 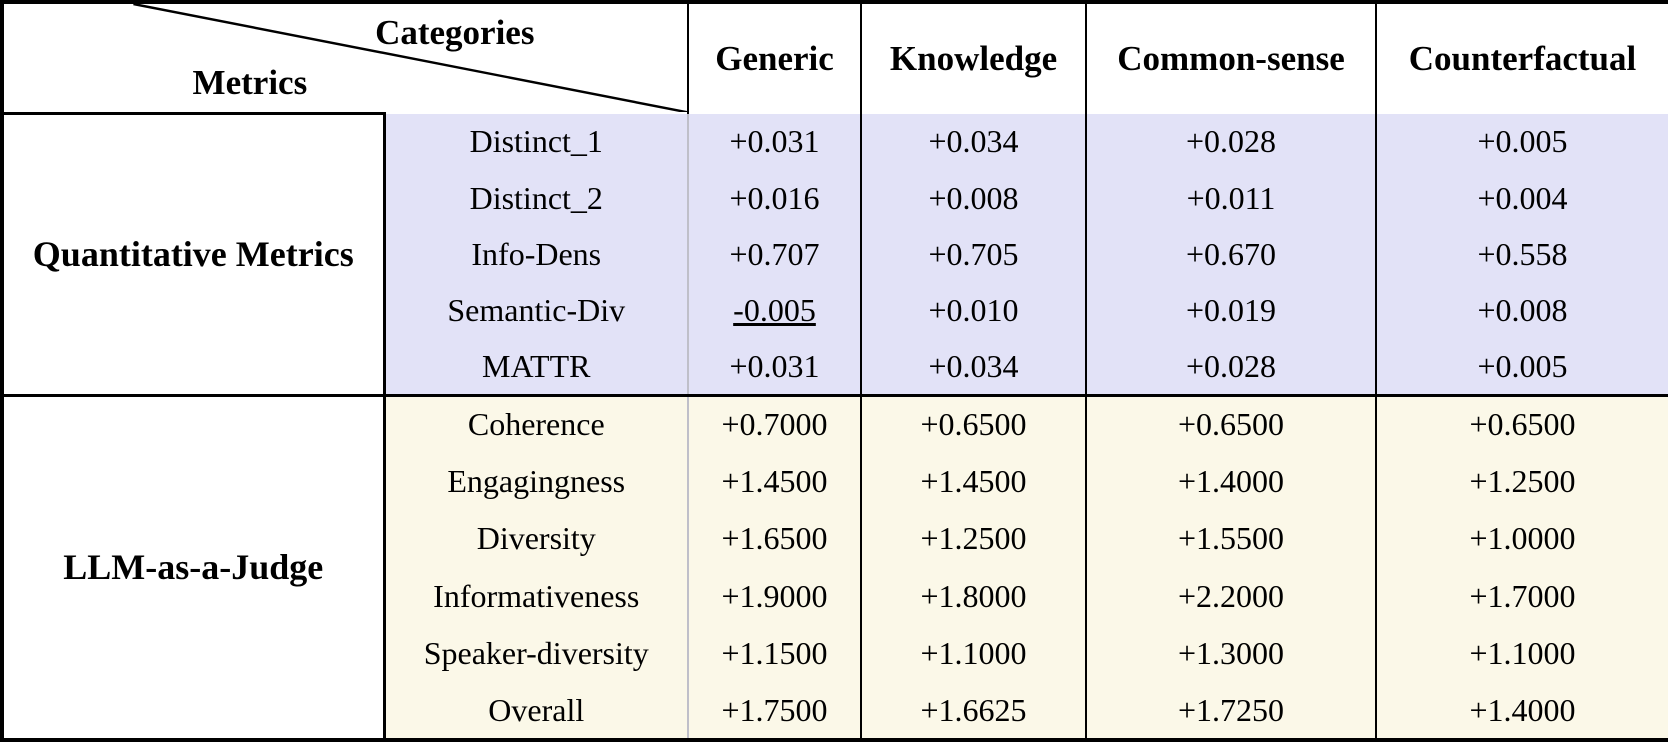 I want to click on metric-cell: Distinct_1, so click(x=536, y=142).